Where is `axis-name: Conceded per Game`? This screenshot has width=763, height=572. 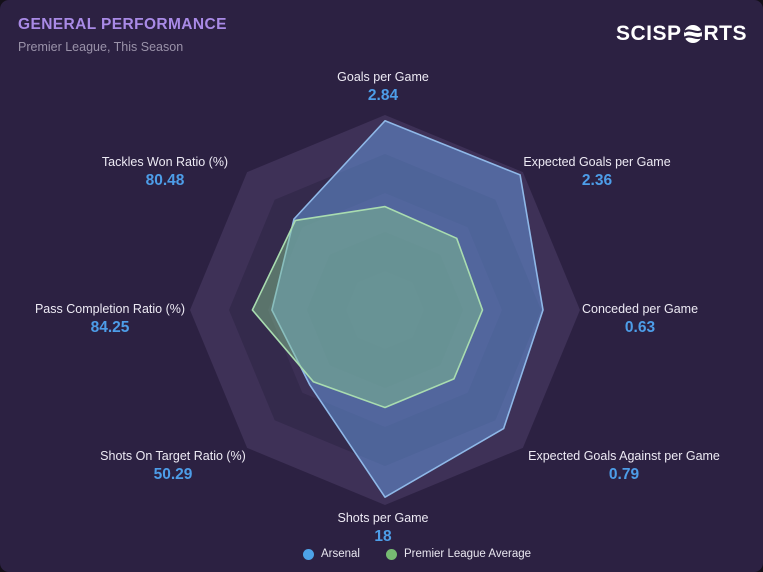
axis-name: Conceded per Game is located at coordinates (640, 309).